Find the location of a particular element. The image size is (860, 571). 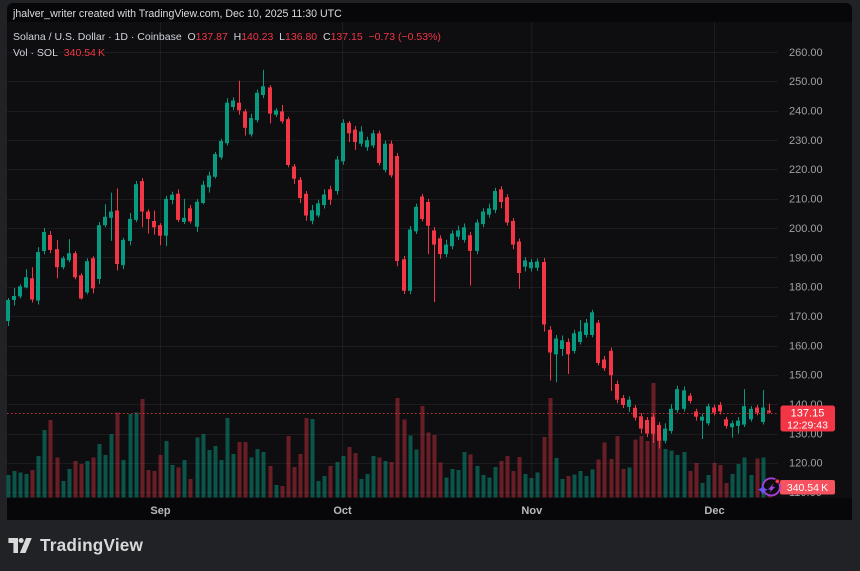

svg-text: 340.54 K is located at coordinates (807, 488).